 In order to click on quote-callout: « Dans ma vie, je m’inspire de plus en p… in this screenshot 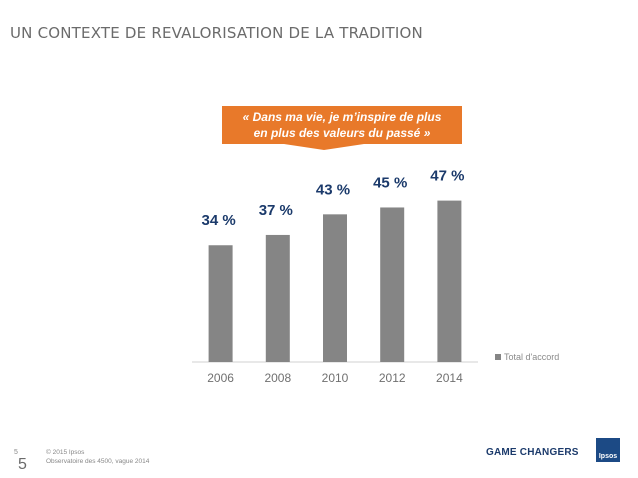, I will do `click(342, 125)`.